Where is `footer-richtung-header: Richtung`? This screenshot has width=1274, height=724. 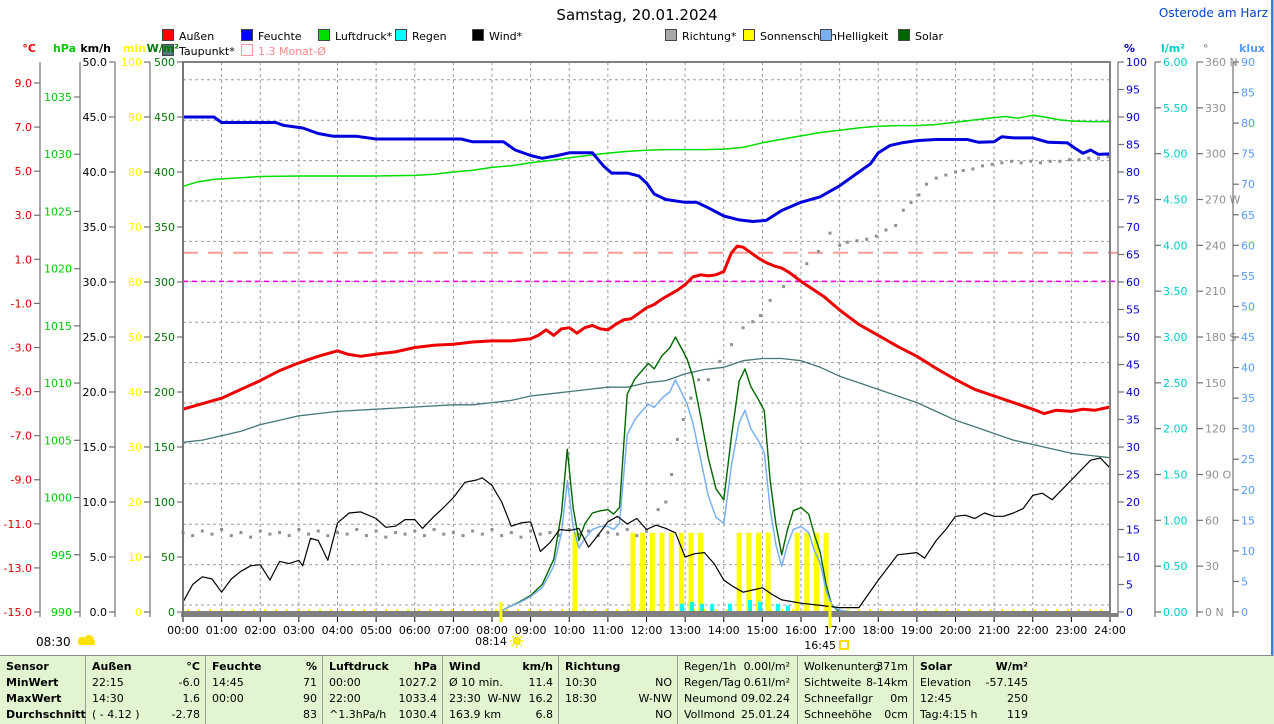 footer-richtung-header: Richtung is located at coordinates (593, 666).